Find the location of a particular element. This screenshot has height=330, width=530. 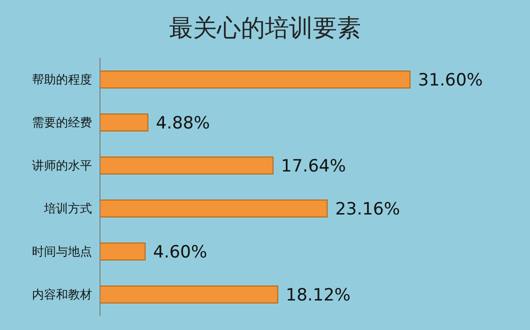

data-label: 4.60% is located at coordinates (180, 252).